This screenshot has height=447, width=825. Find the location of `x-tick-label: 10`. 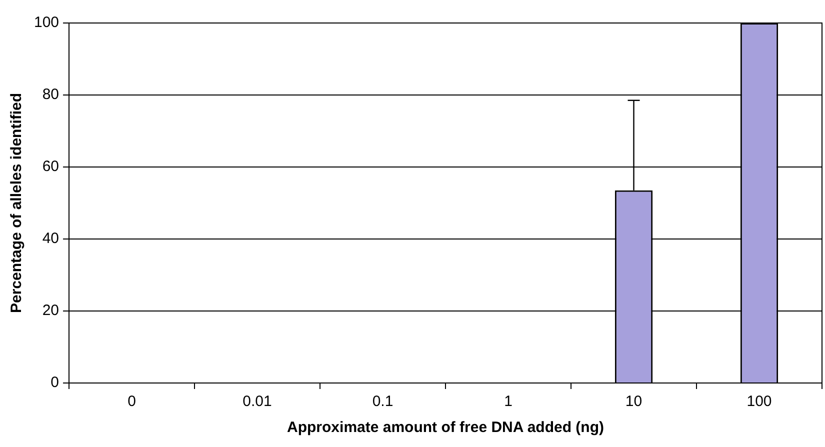

x-tick-label: 10 is located at coordinates (633, 401).